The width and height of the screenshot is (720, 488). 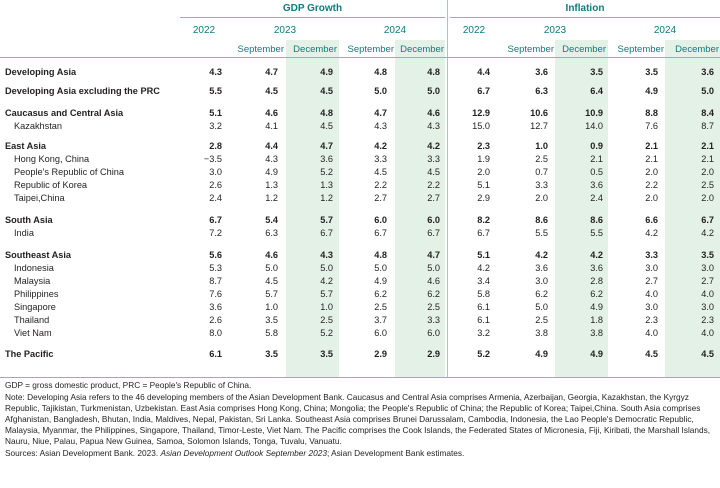 What do you see at coordinates (271, 294) in the screenshot?
I see `table-cell: 5.7` at bounding box center [271, 294].